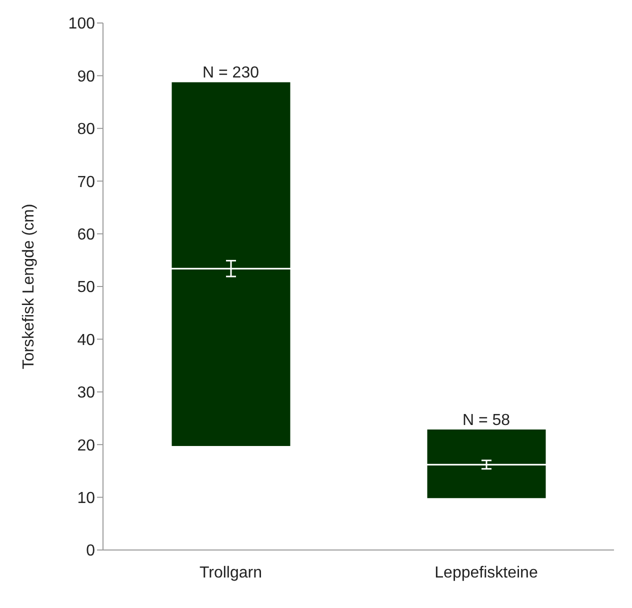  What do you see at coordinates (86, 445) in the screenshot?
I see `y-tick-label: 20` at bounding box center [86, 445].